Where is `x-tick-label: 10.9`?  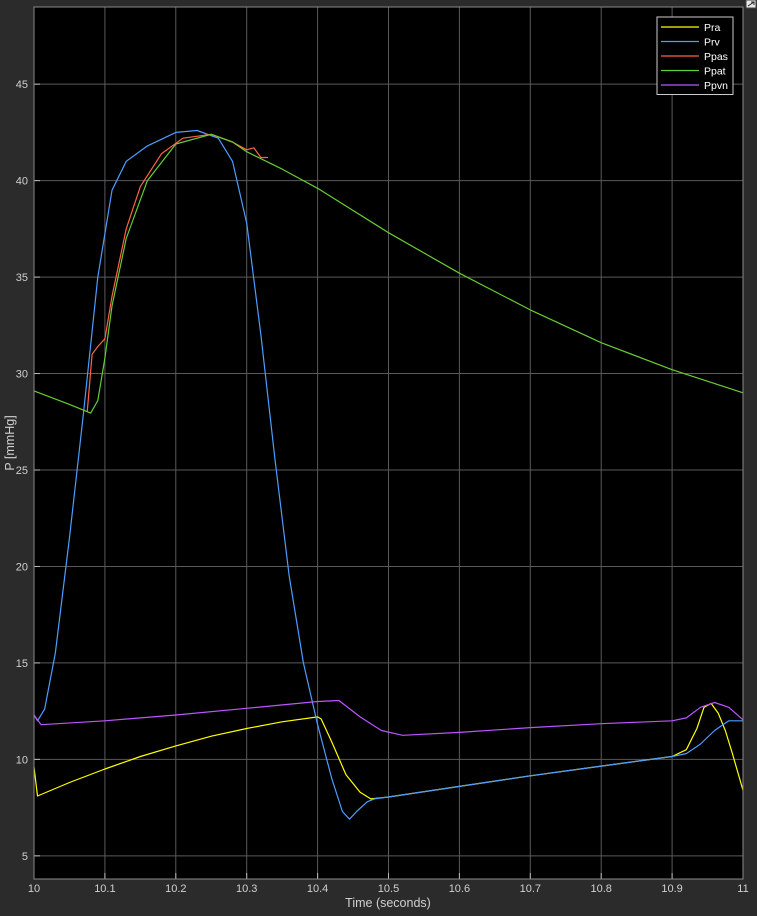 x-tick-label: 10.9 is located at coordinates (671, 889).